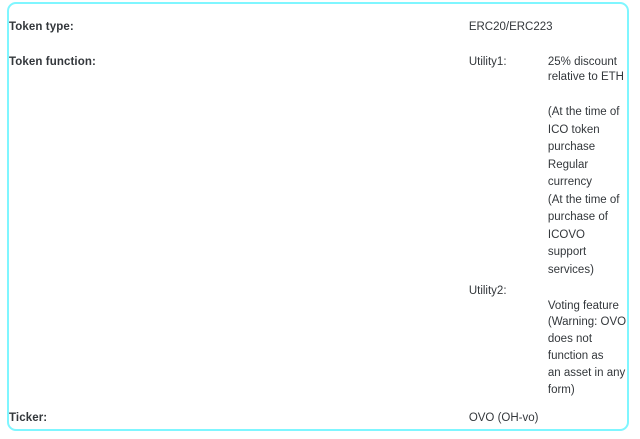 The width and height of the screenshot is (640, 439). What do you see at coordinates (503, 418) in the screenshot?
I see `row-value-ticker: OVO (OH-vo)` at bounding box center [503, 418].